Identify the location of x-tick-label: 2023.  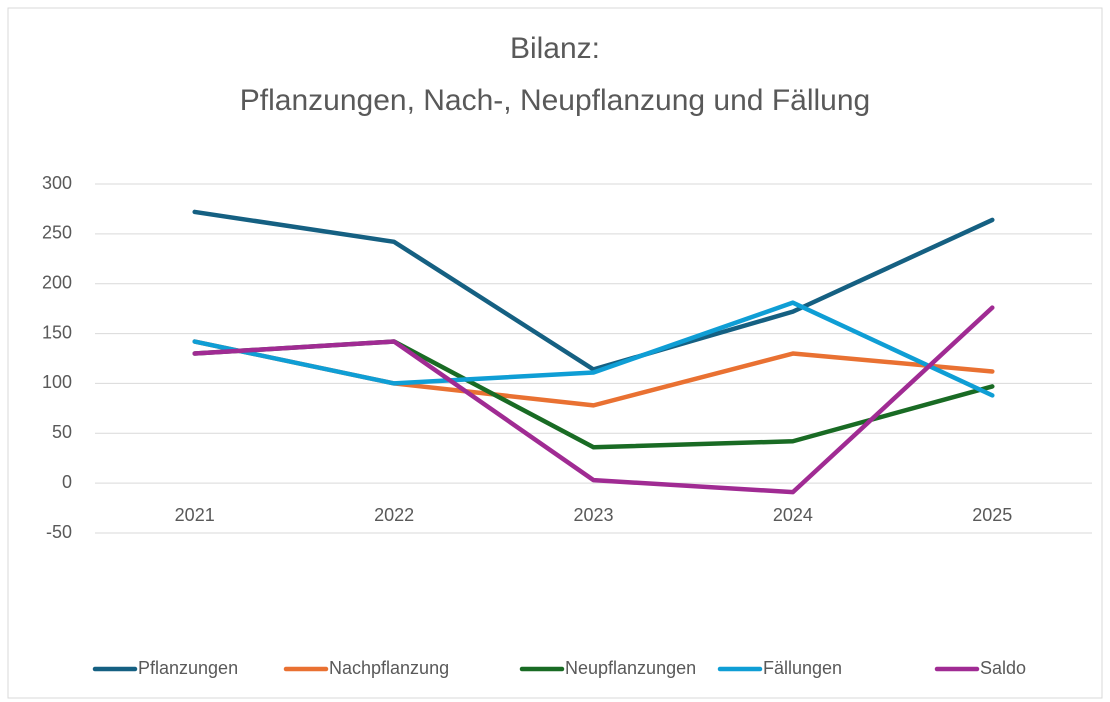
(593, 515).